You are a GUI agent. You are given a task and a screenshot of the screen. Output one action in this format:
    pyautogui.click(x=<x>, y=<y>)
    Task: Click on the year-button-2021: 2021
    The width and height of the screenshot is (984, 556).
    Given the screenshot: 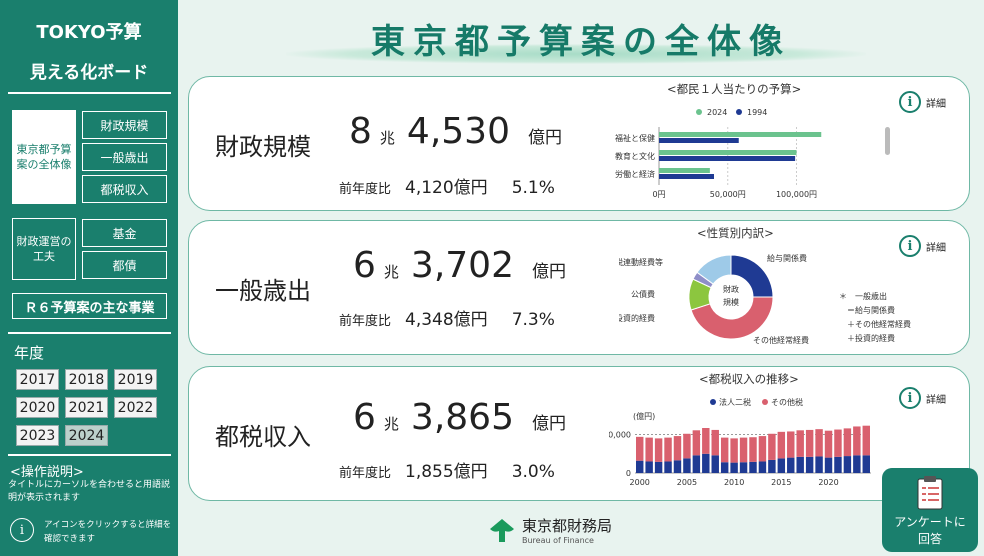 What is the action you would take?
    pyautogui.click(x=86, y=407)
    